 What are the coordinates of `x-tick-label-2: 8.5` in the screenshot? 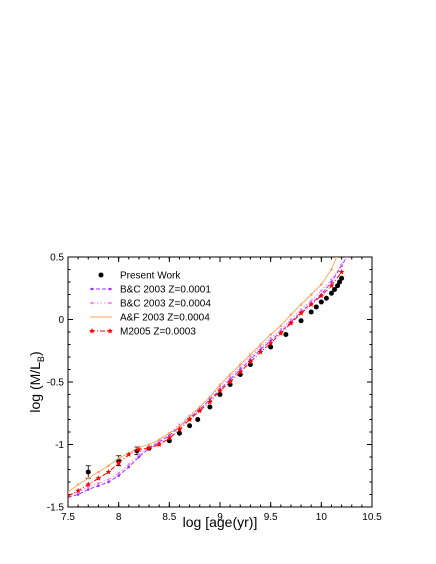 It's located at (169, 517).